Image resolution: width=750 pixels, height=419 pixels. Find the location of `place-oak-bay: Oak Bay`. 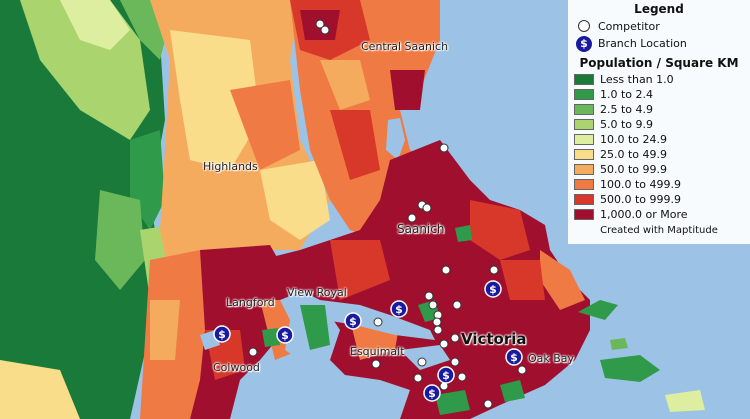

place-oak-bay: Oak Bay is located at coordinates (551, 358).